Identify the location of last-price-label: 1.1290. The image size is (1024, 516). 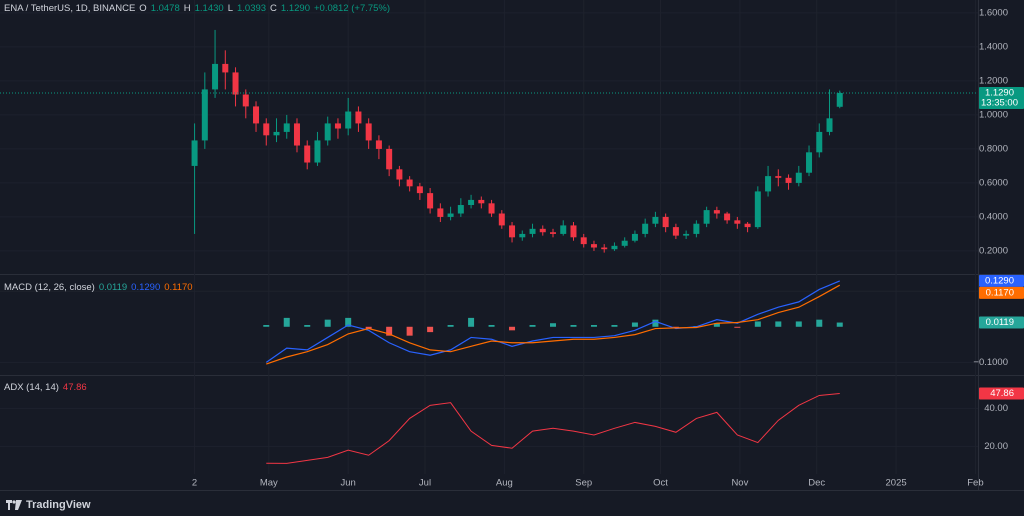
(999, 93).